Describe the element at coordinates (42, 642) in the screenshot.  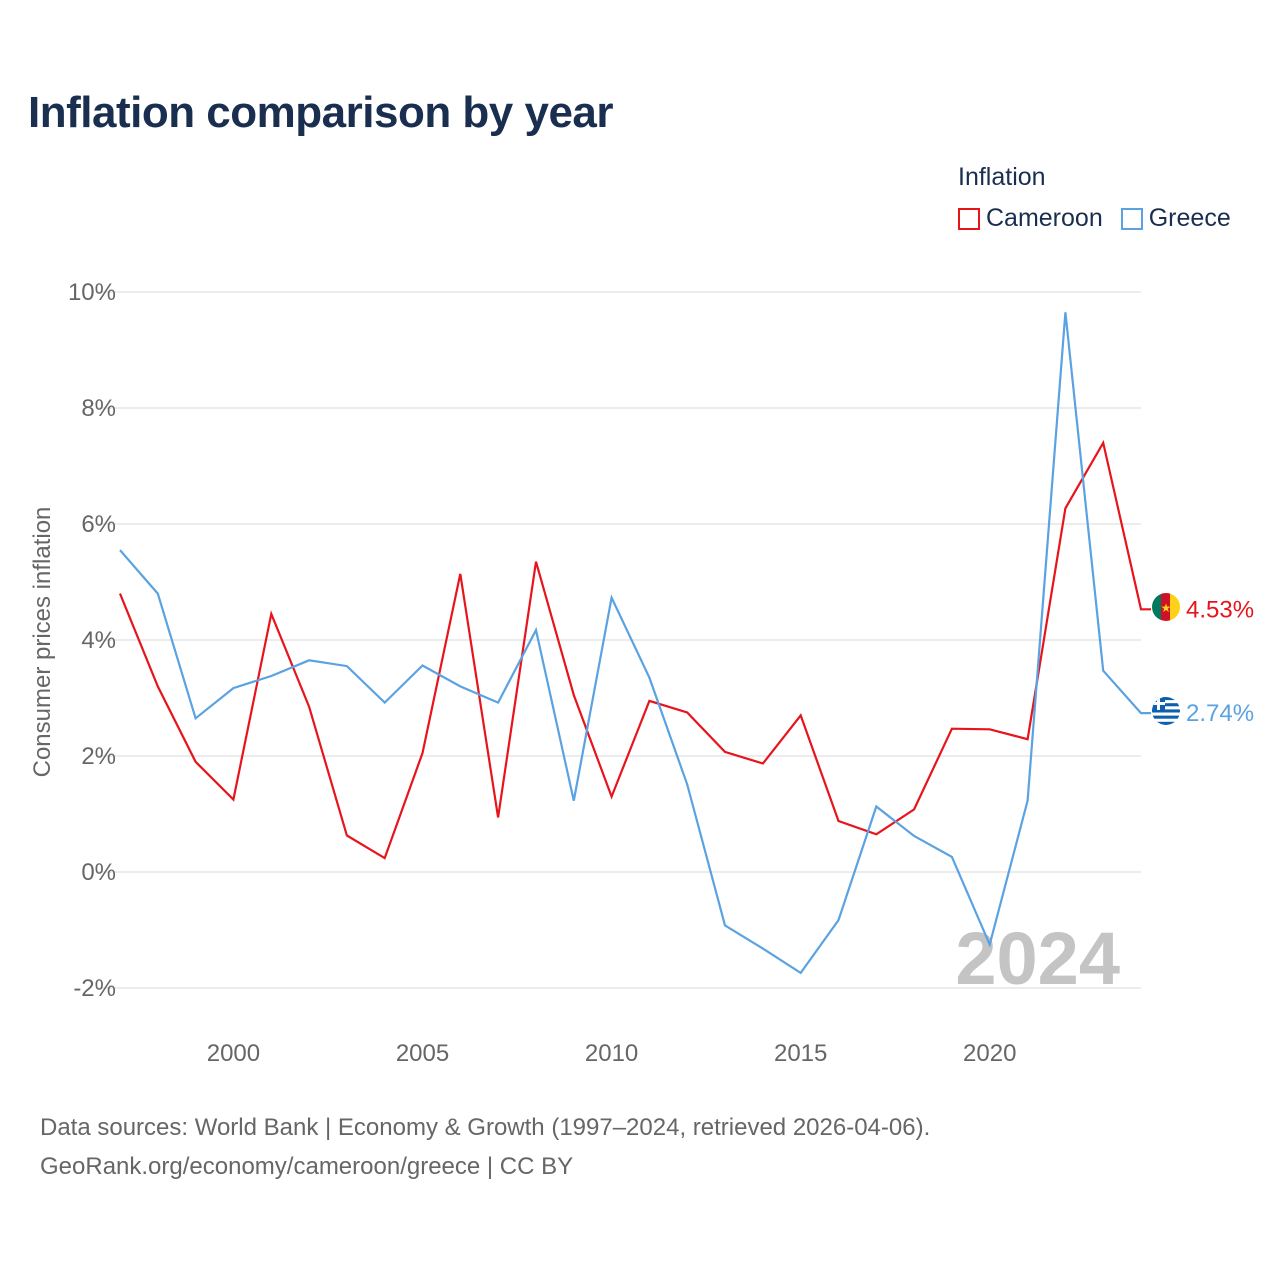
I see `y-axis-label: Consumer prices inflation` at that location.